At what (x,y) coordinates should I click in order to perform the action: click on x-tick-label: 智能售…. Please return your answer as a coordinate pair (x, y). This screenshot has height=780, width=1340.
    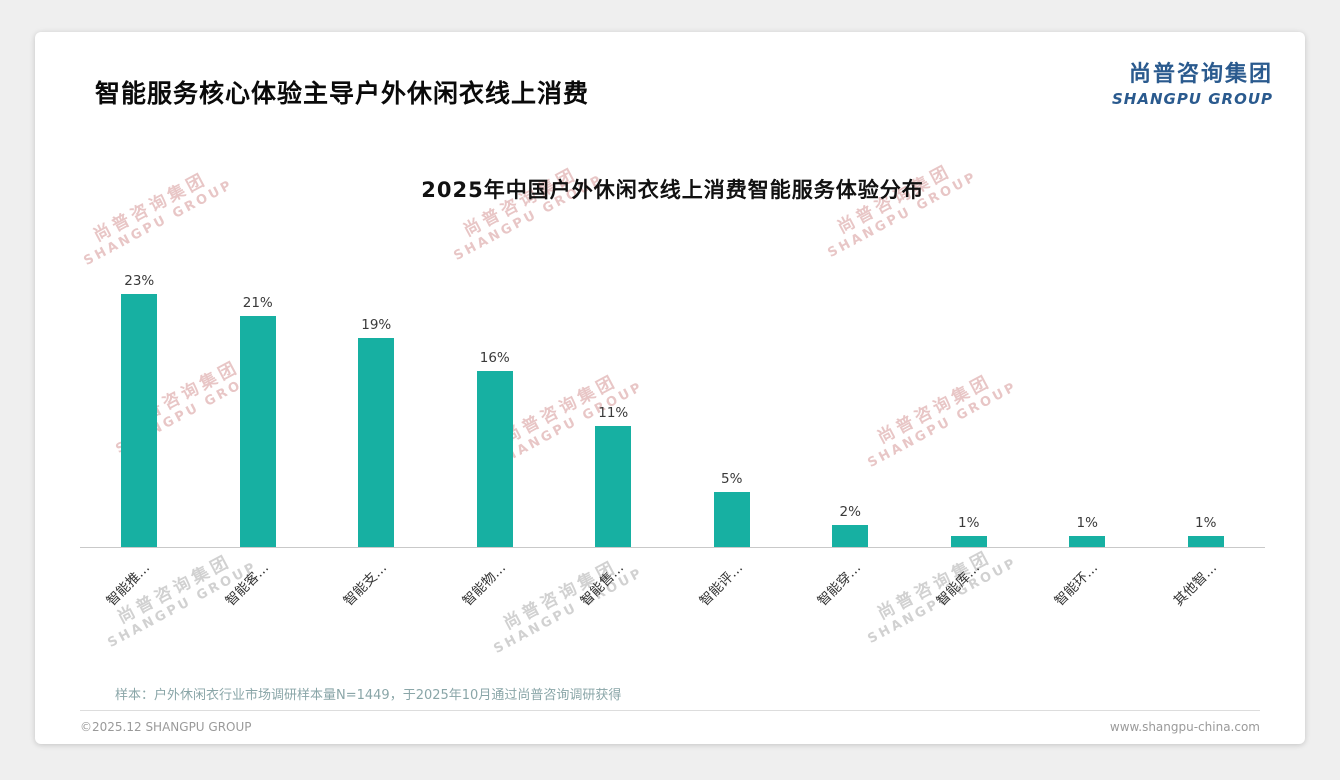
    Looking at the image, I should click on (602, 584).